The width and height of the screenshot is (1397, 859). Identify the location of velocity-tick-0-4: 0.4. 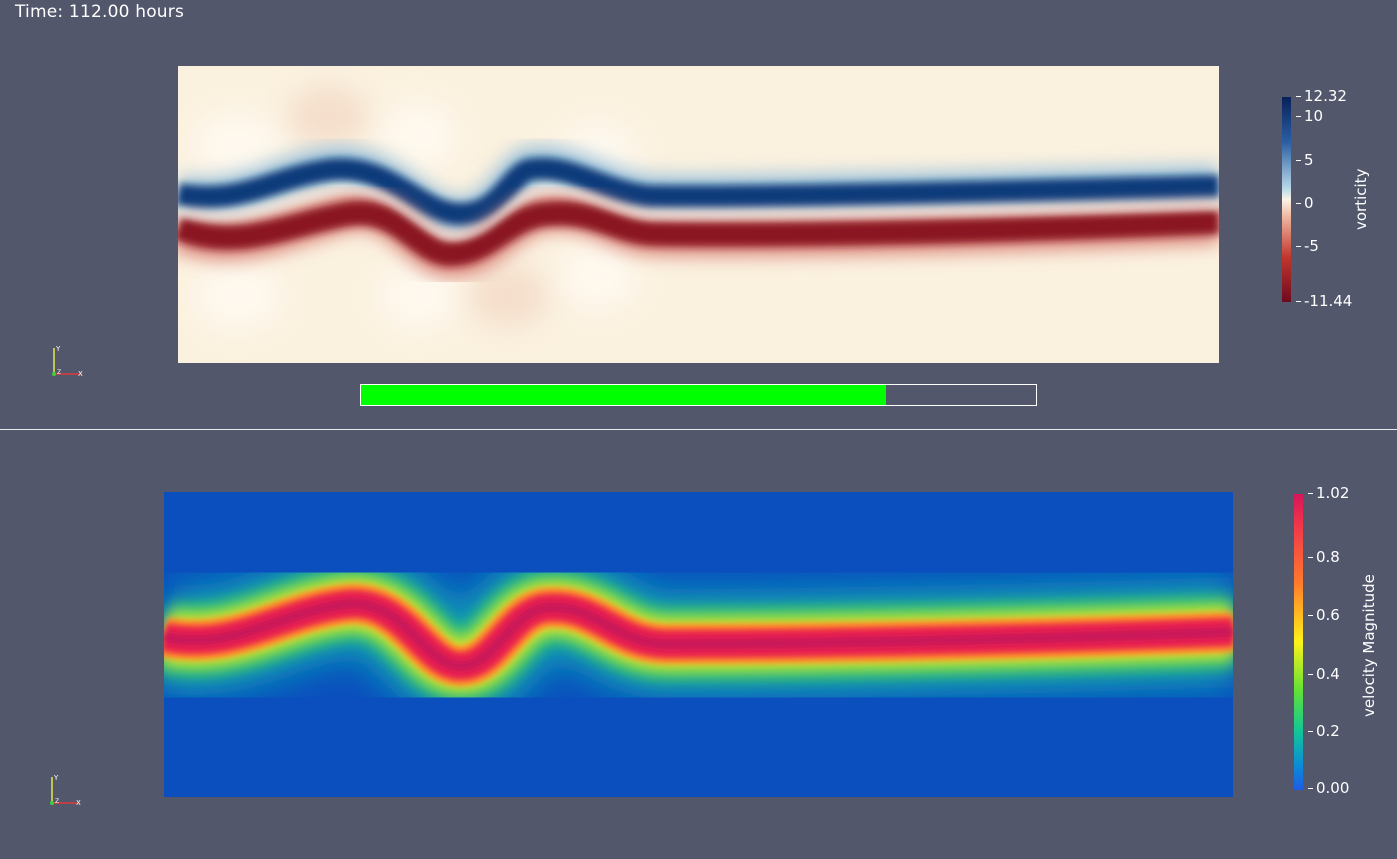
(1328, 674).